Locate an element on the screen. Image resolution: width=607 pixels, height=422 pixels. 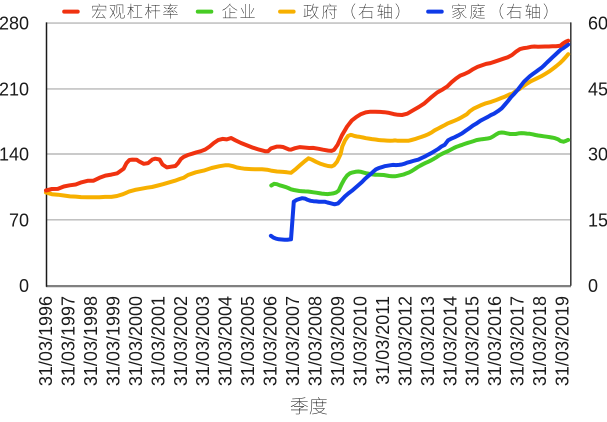
svg-text: 31/03/2006 is located at coordinates (271, 341).